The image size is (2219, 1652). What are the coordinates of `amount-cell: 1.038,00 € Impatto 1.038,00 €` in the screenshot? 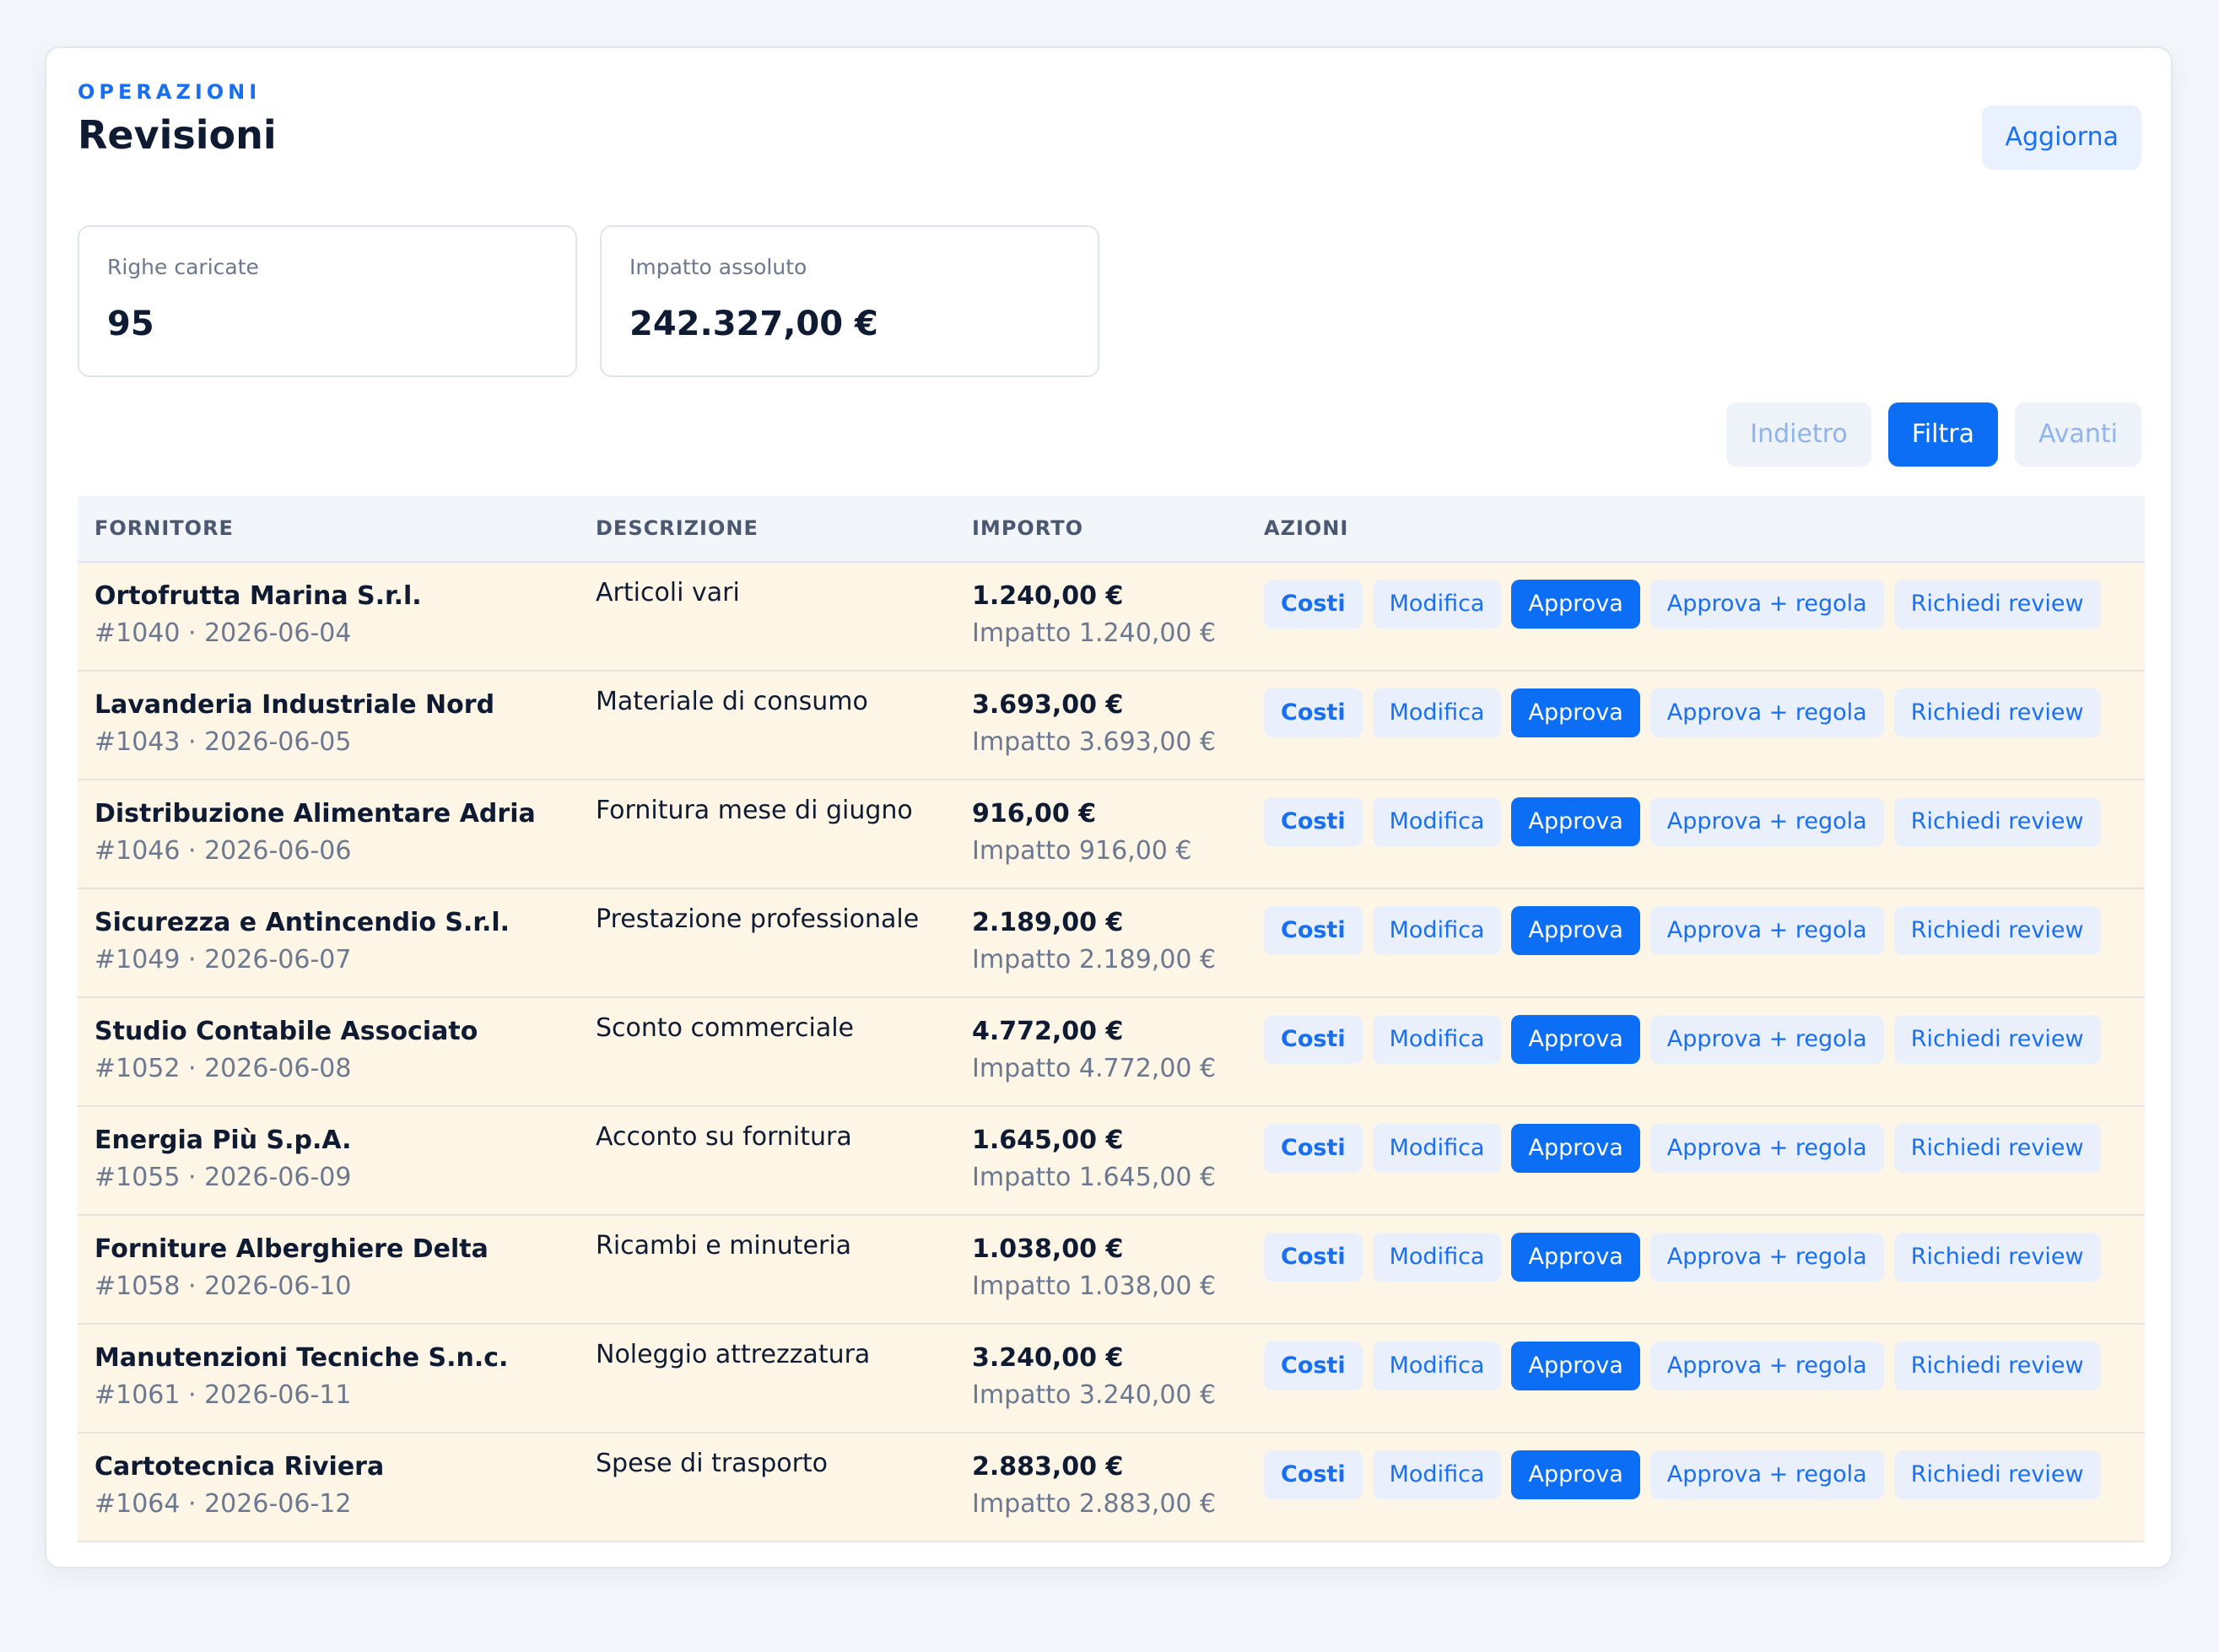 It's located at (1094, 1268).